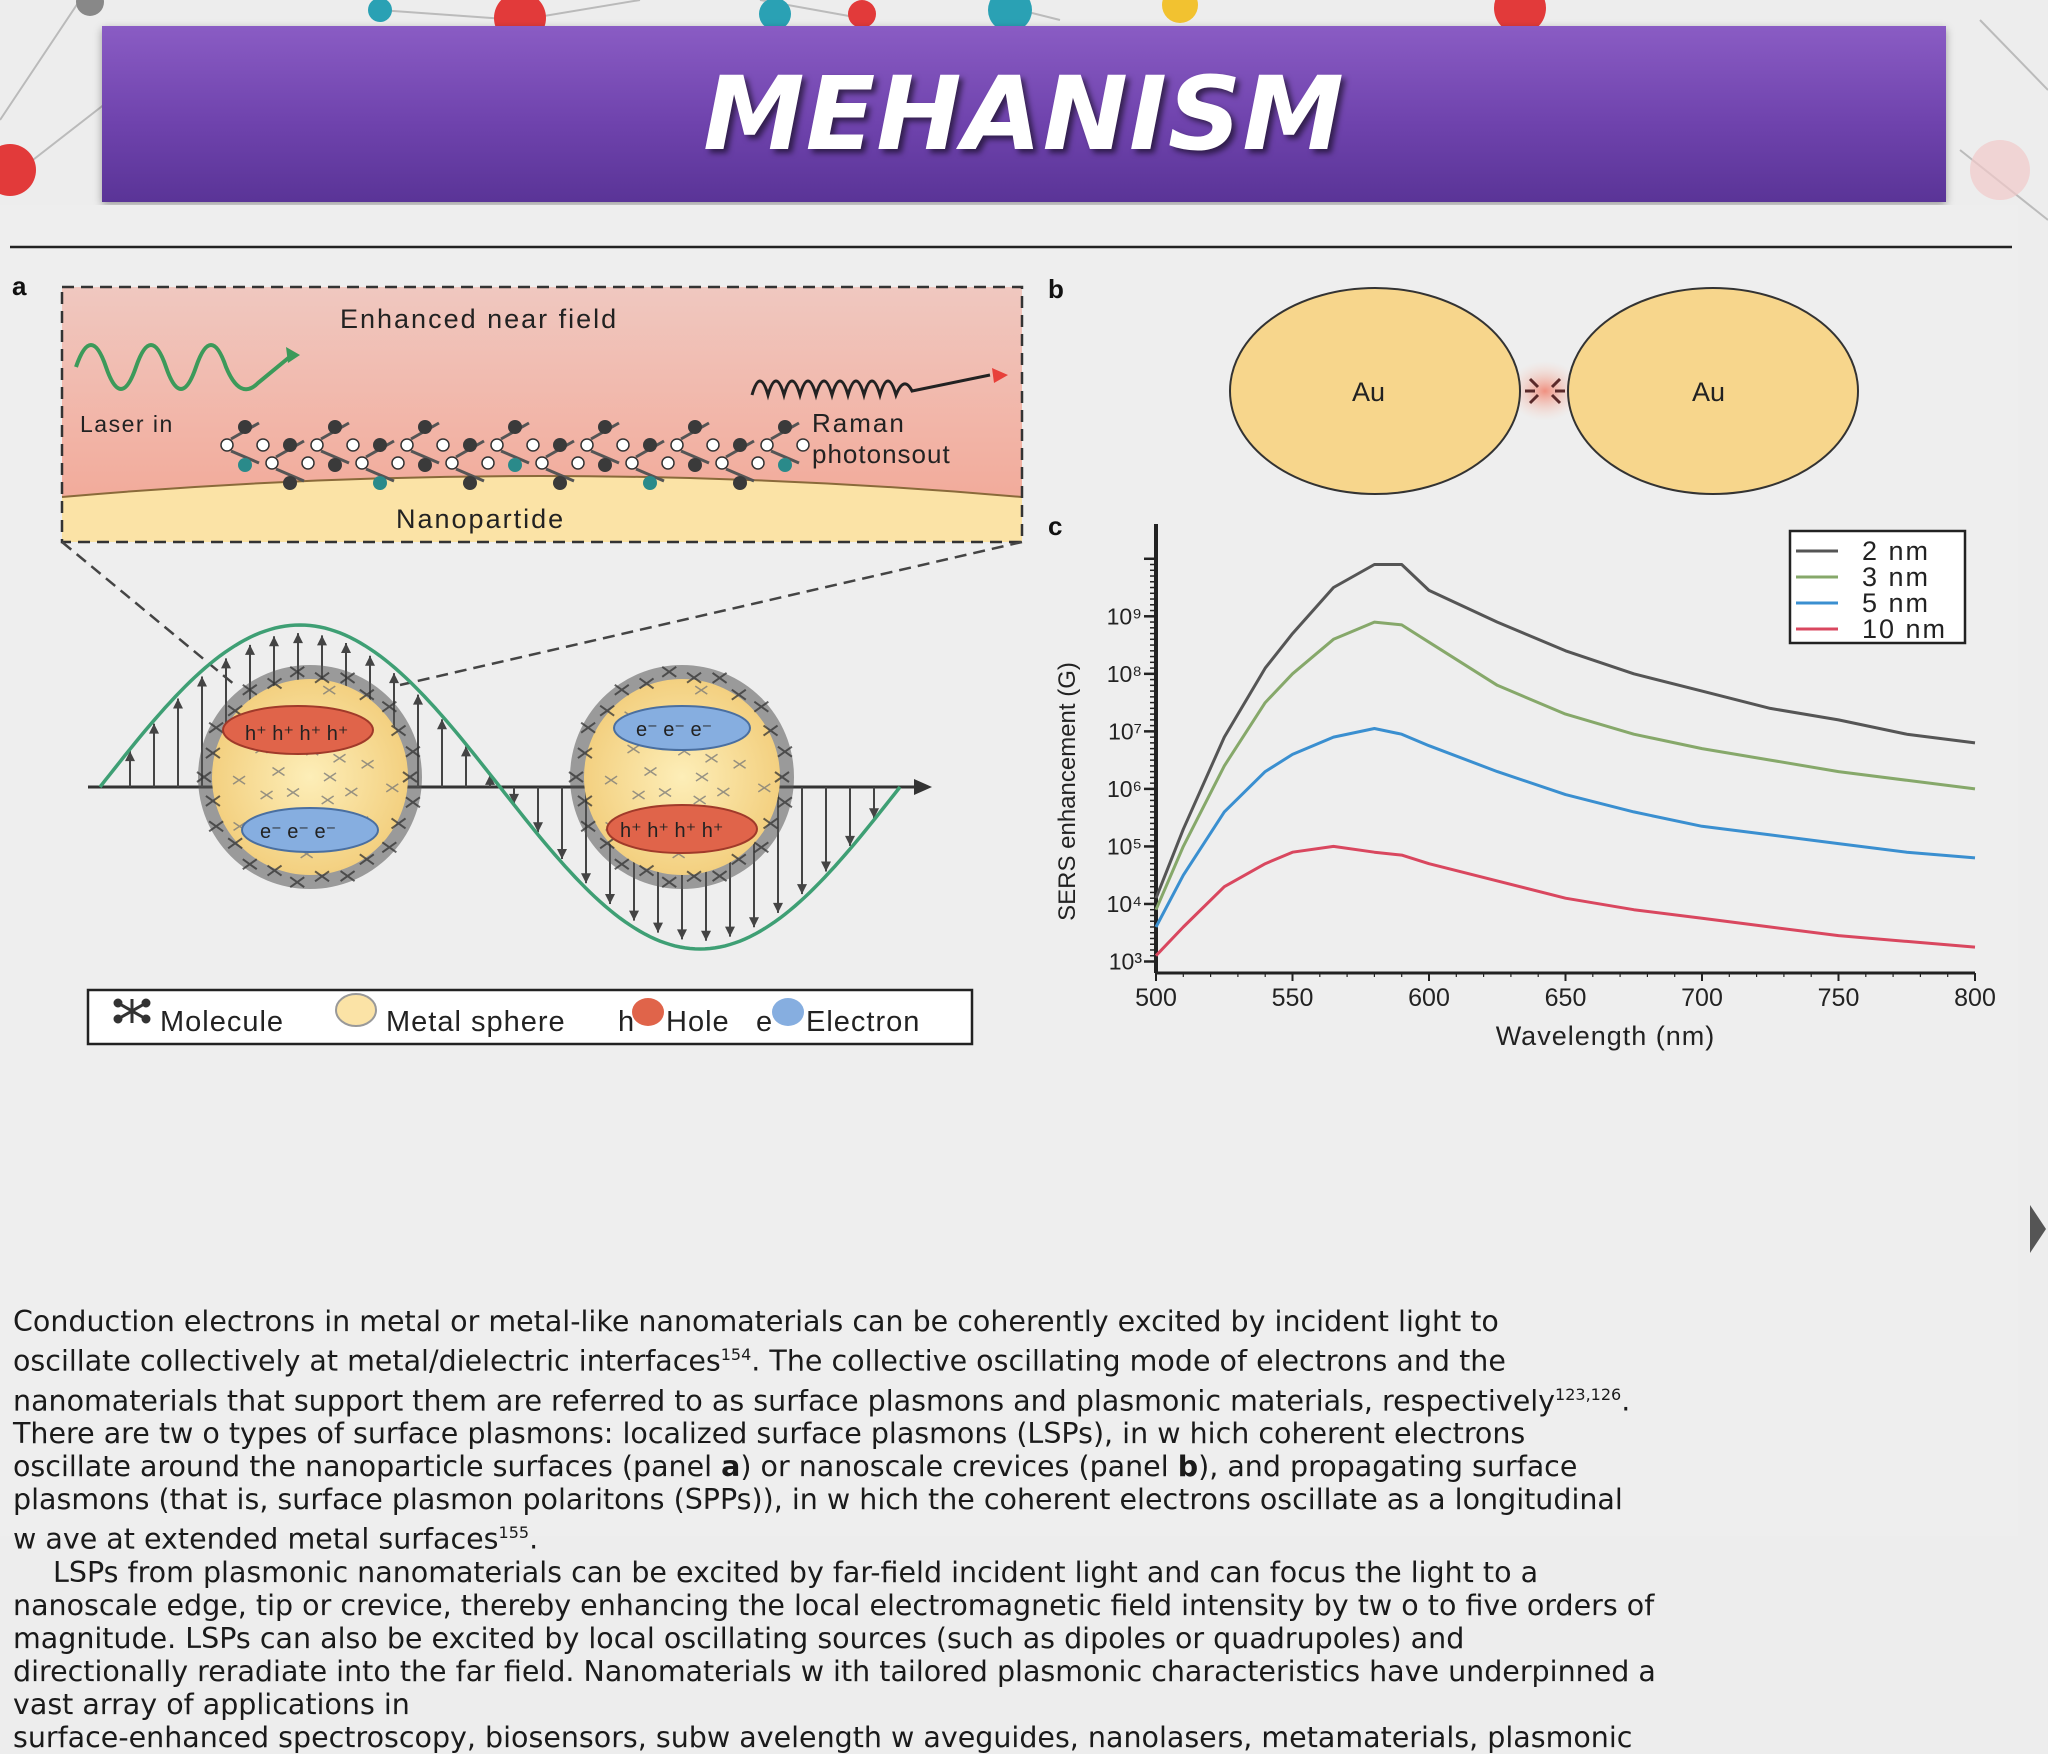 The image size is (2048, 1754). Describe the element at coordinates (18, 170) in the screenshot. I see `deco-red-sphere` at that location.